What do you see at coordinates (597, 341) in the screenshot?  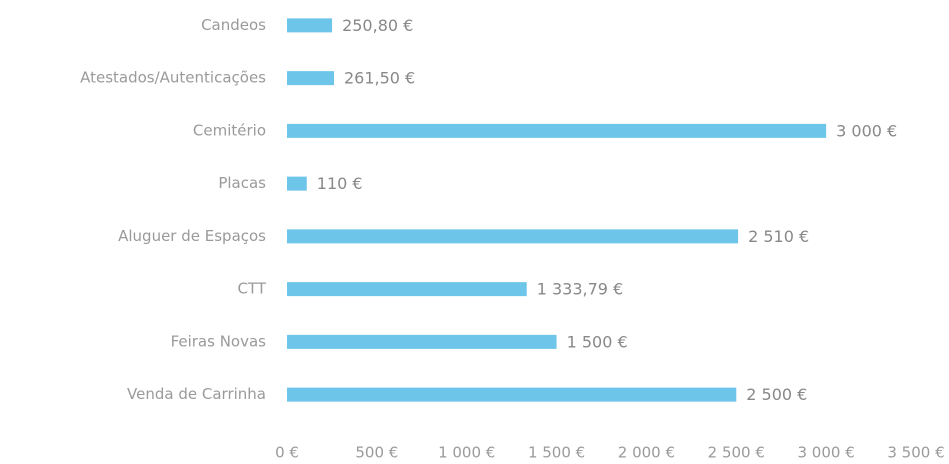 I see `value-label: 1 500 €` at bounding box center [597, 341].